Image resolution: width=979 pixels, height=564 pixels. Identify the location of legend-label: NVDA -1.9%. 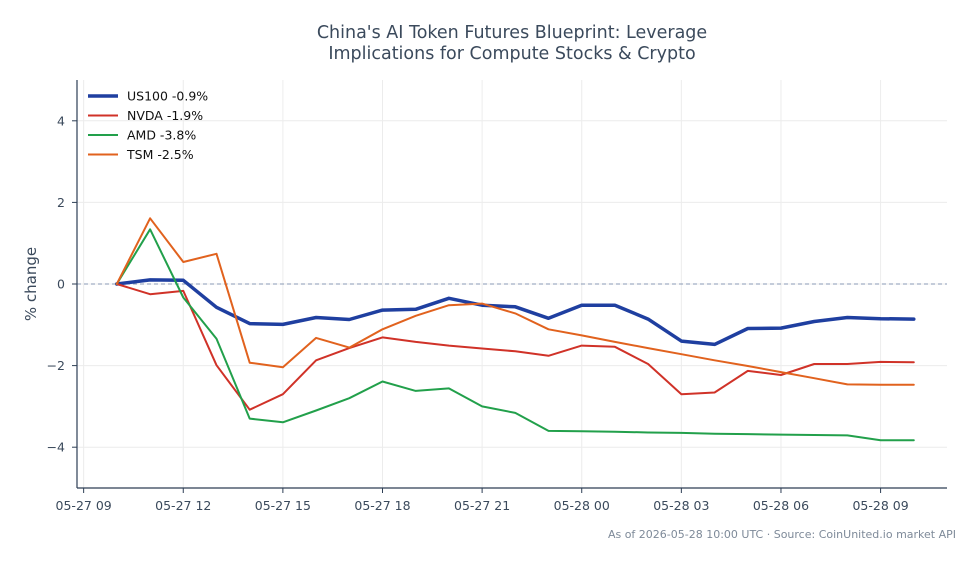
(165, 115).